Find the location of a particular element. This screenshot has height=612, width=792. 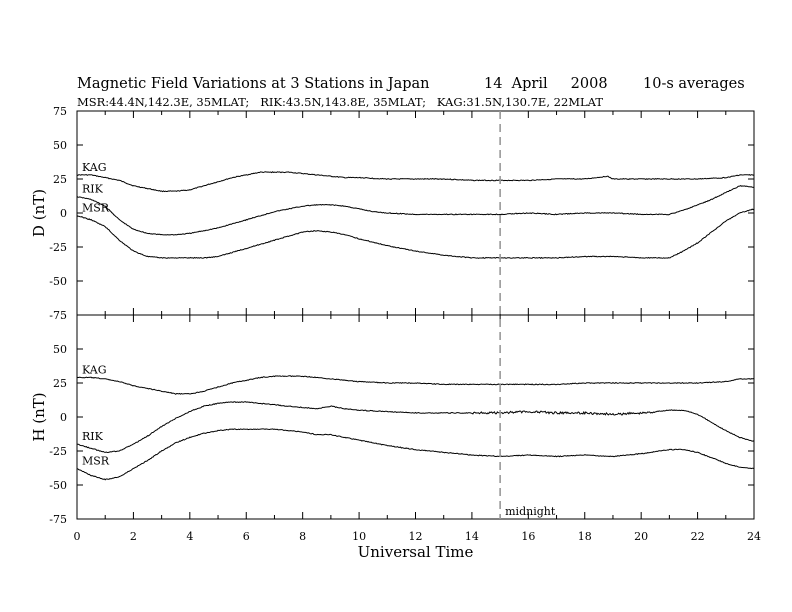

x-tick-label: 16 is located at coordinates (528, 536).